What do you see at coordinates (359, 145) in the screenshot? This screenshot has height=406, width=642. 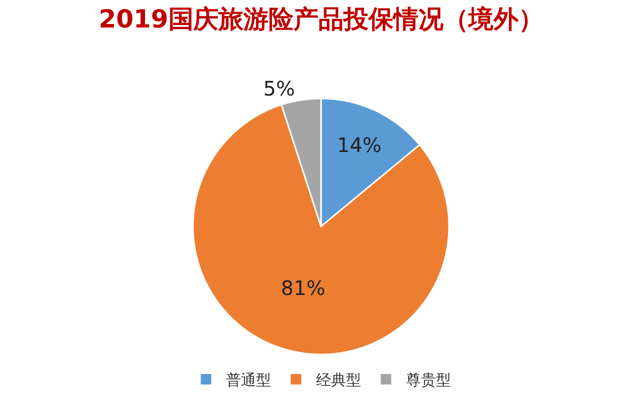 I see `data-label: 14%` at bounding box center [359, 145].